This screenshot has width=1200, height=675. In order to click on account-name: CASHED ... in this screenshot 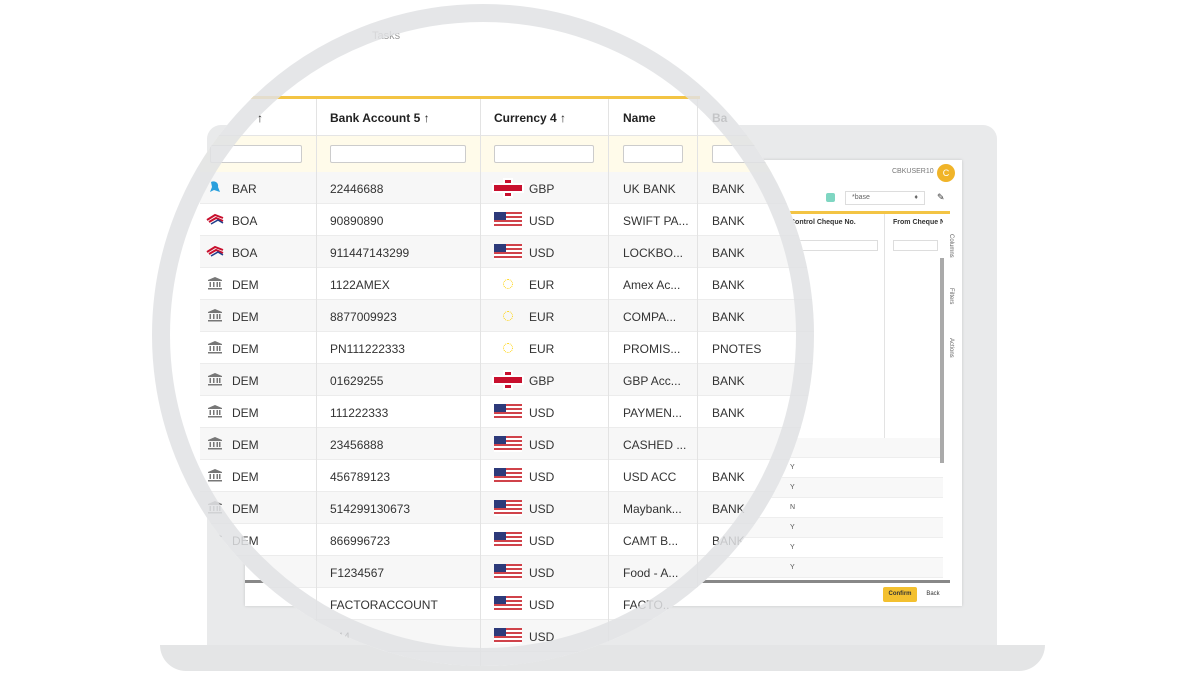, I will do `click(655, 445)`.